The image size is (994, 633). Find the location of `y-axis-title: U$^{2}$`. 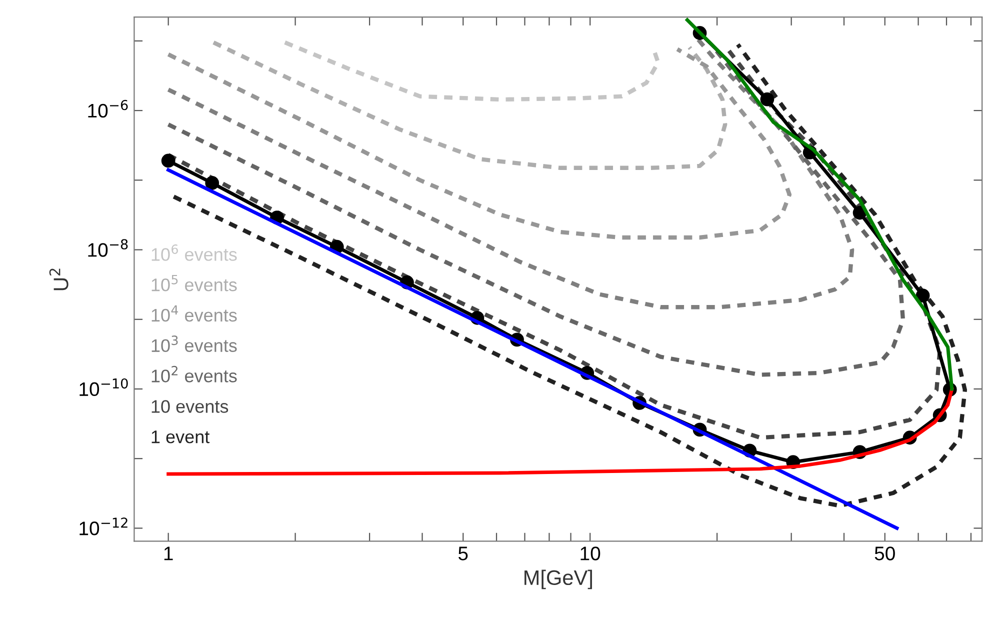

y-axis-title: U$^{2}$ is located at coordinates (58, 279).